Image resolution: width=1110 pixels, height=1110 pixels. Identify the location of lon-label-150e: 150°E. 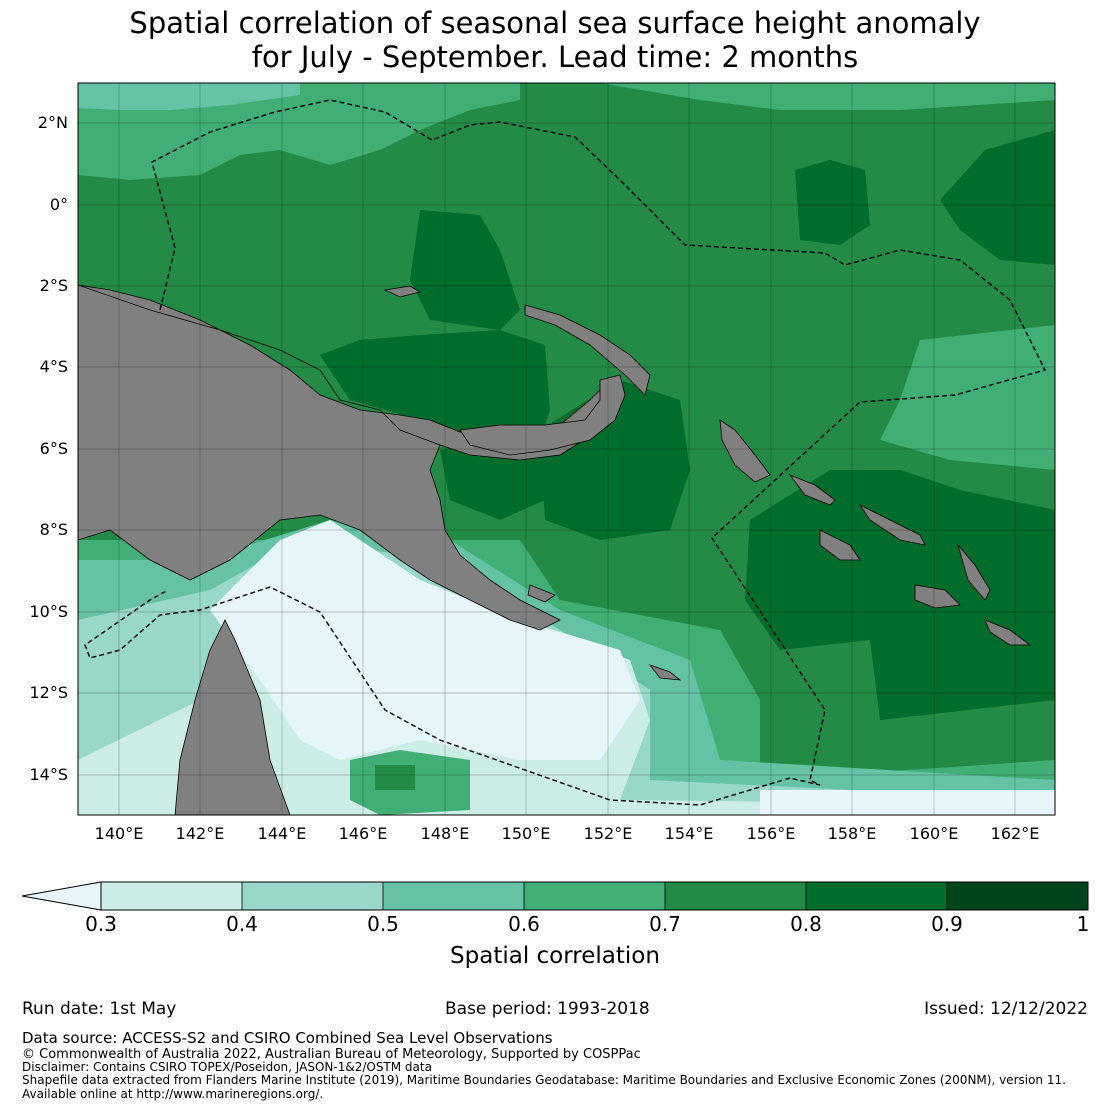
(526, 833).